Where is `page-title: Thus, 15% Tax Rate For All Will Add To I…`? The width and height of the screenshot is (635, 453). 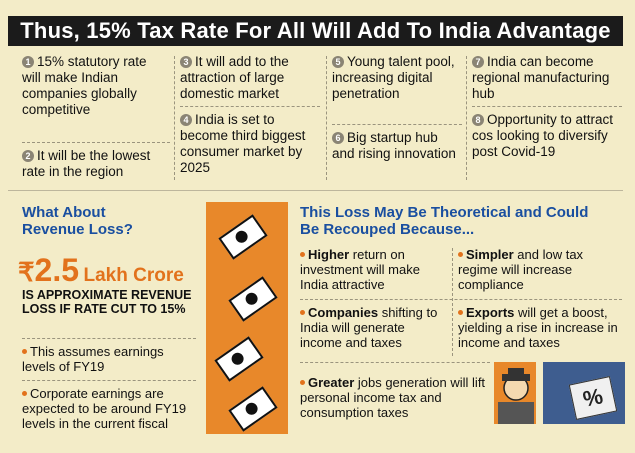
page-title: Thus, 15% Tax Rate For All Will Add To I… is located at coordinates (315, 31).